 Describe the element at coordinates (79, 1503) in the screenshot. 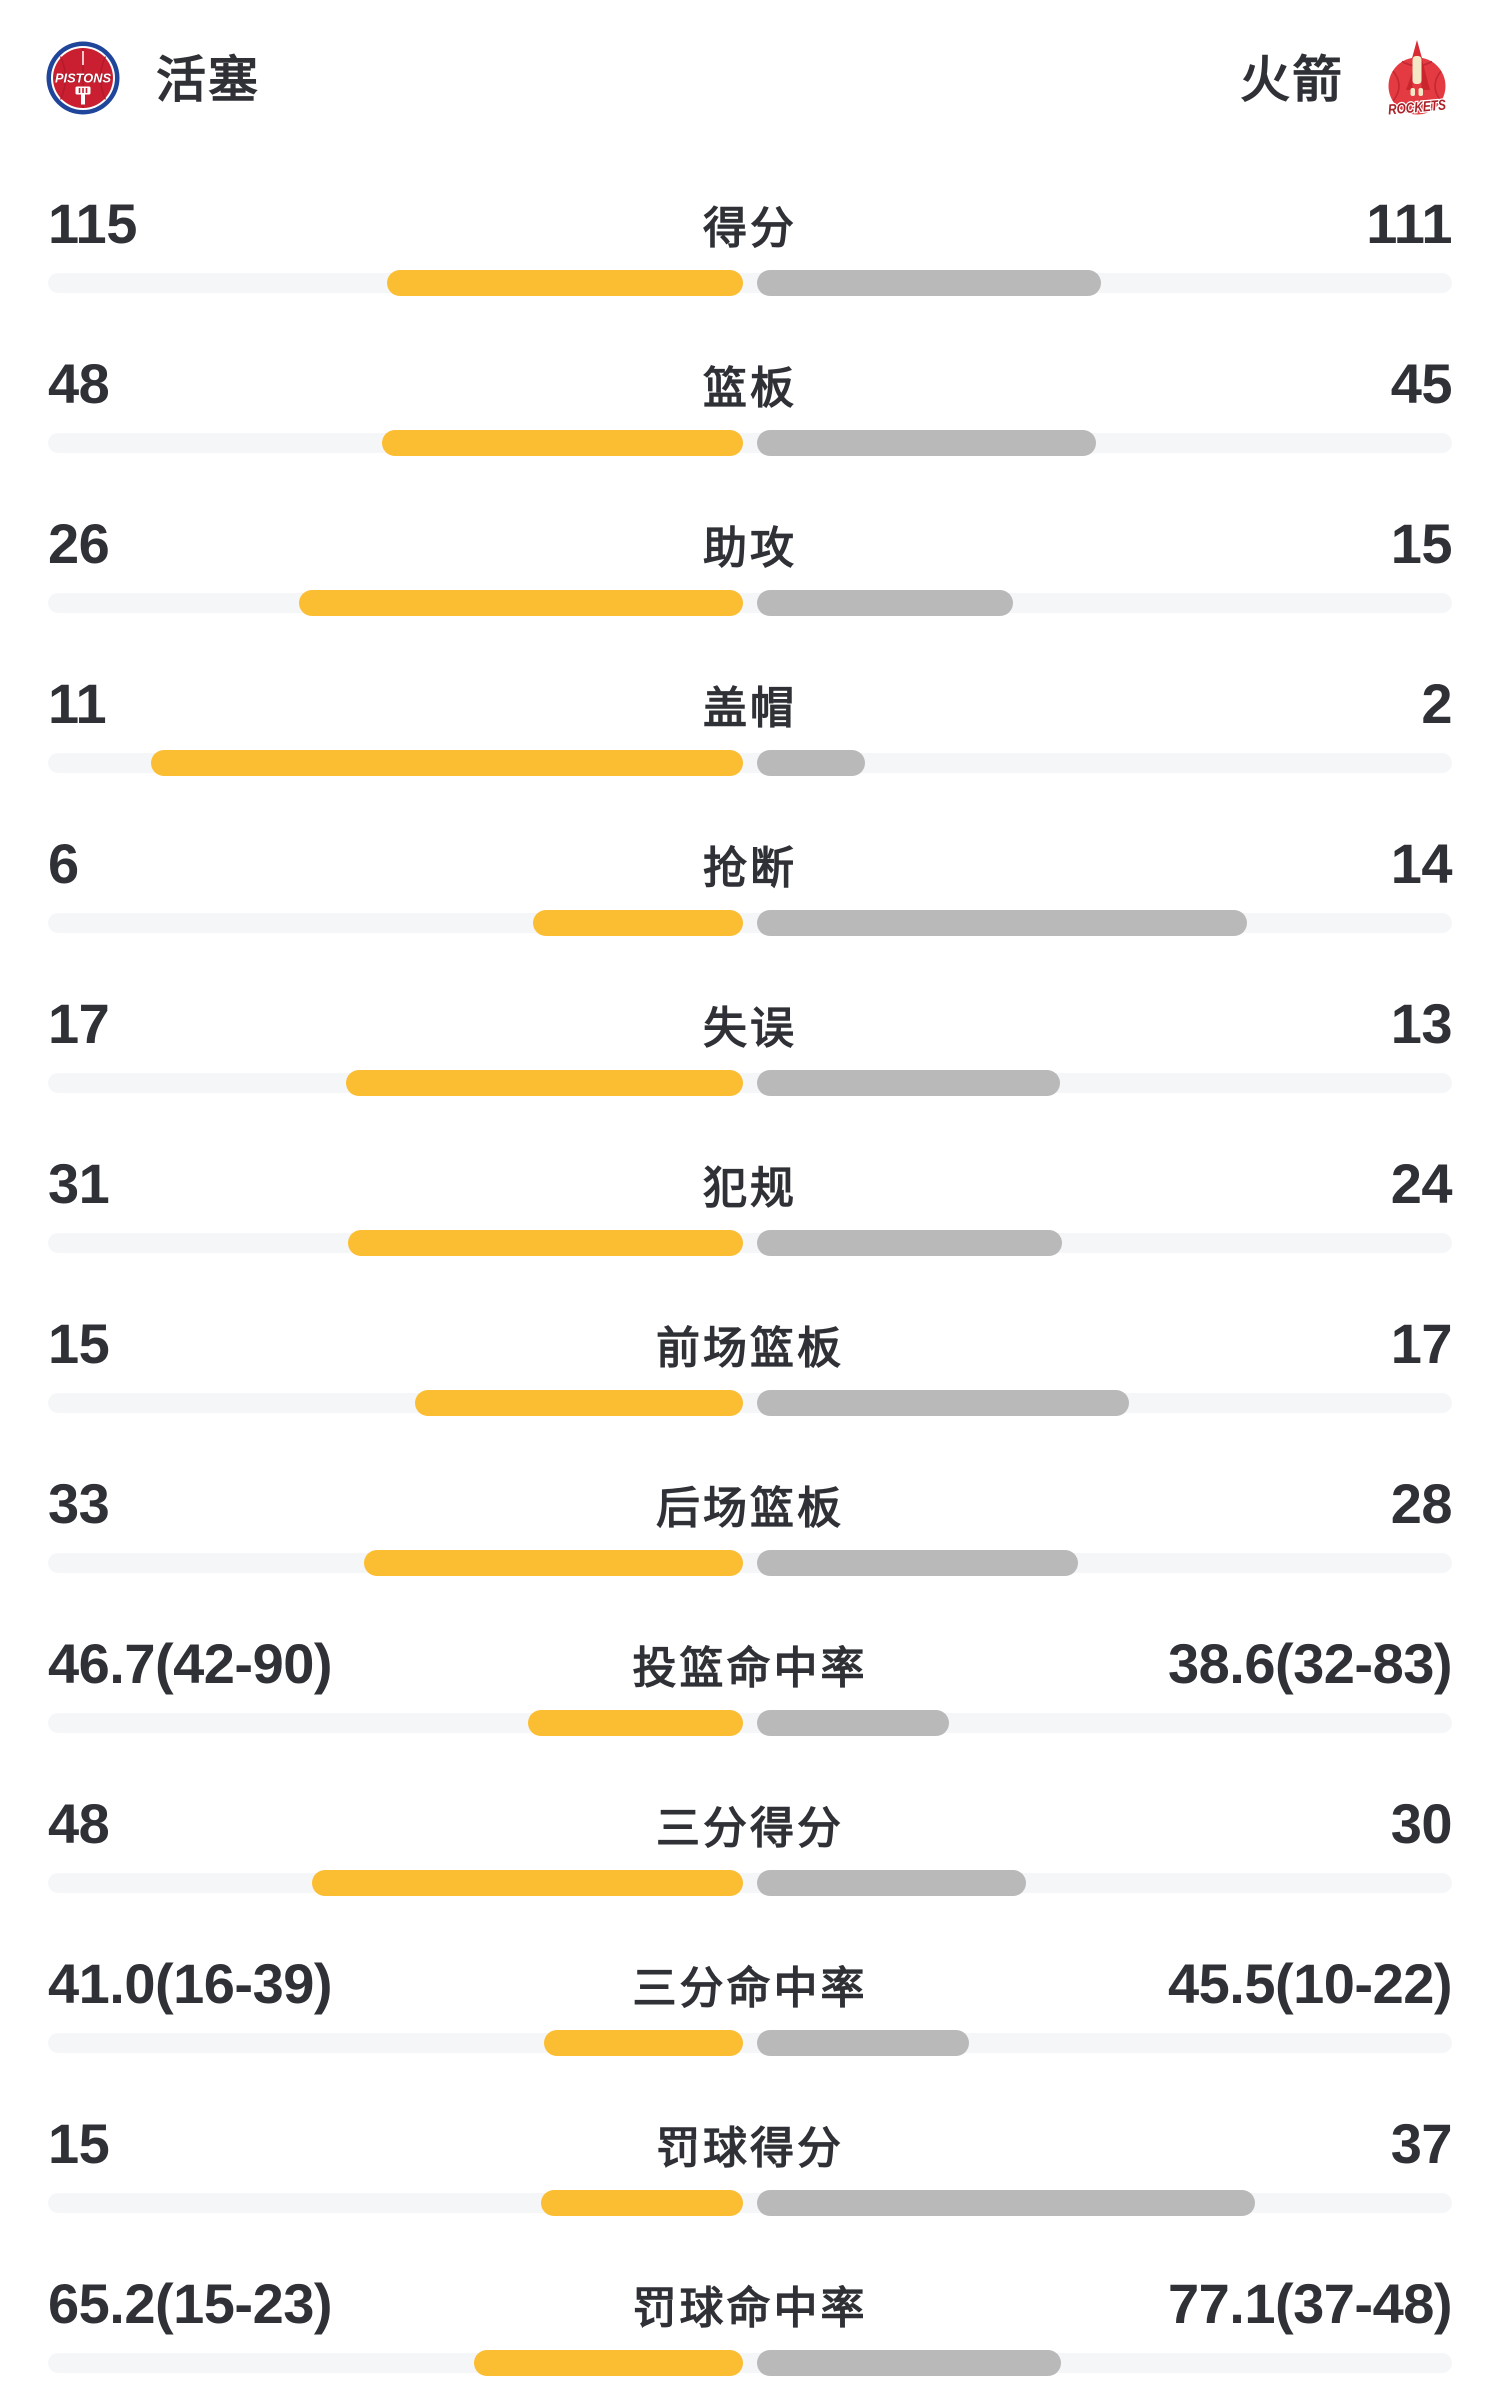

I see `home-value: 33` at that location.